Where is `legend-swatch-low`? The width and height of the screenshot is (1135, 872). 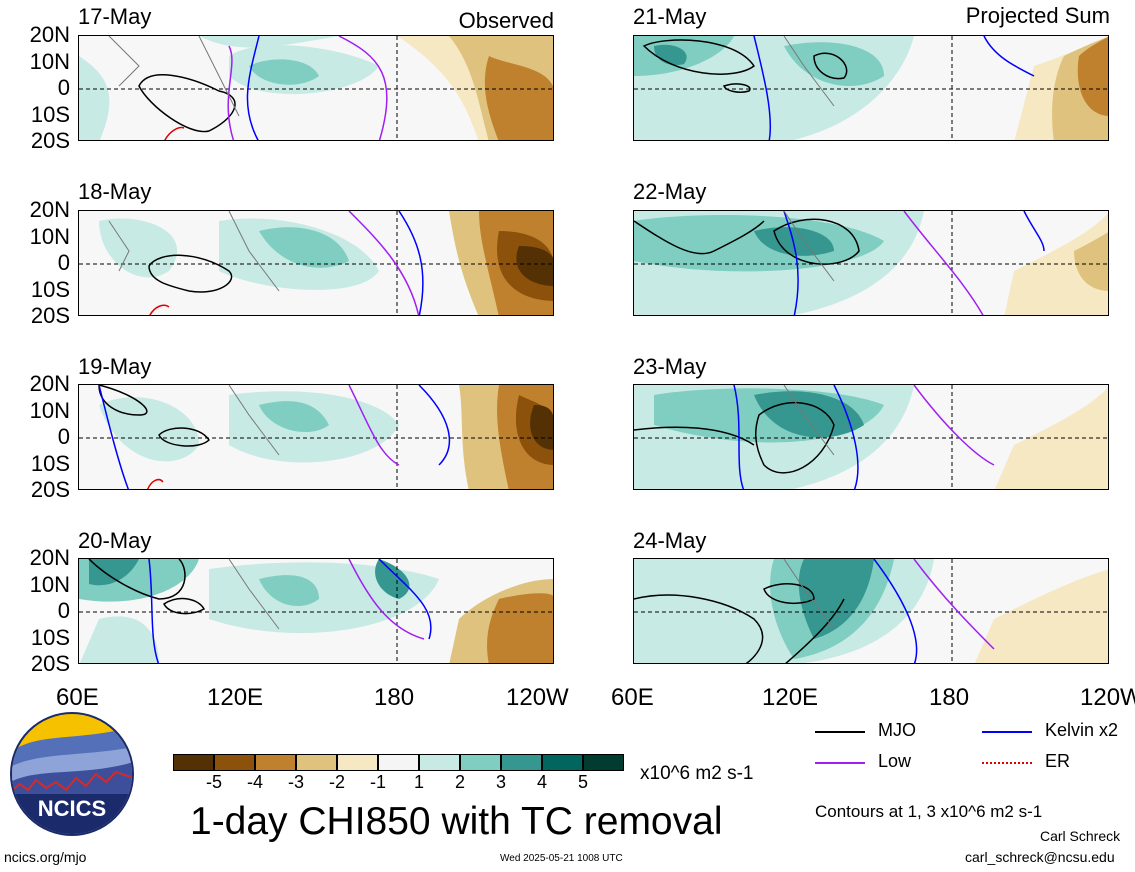
legend-swatch-low is located at coordinates (840, 763).